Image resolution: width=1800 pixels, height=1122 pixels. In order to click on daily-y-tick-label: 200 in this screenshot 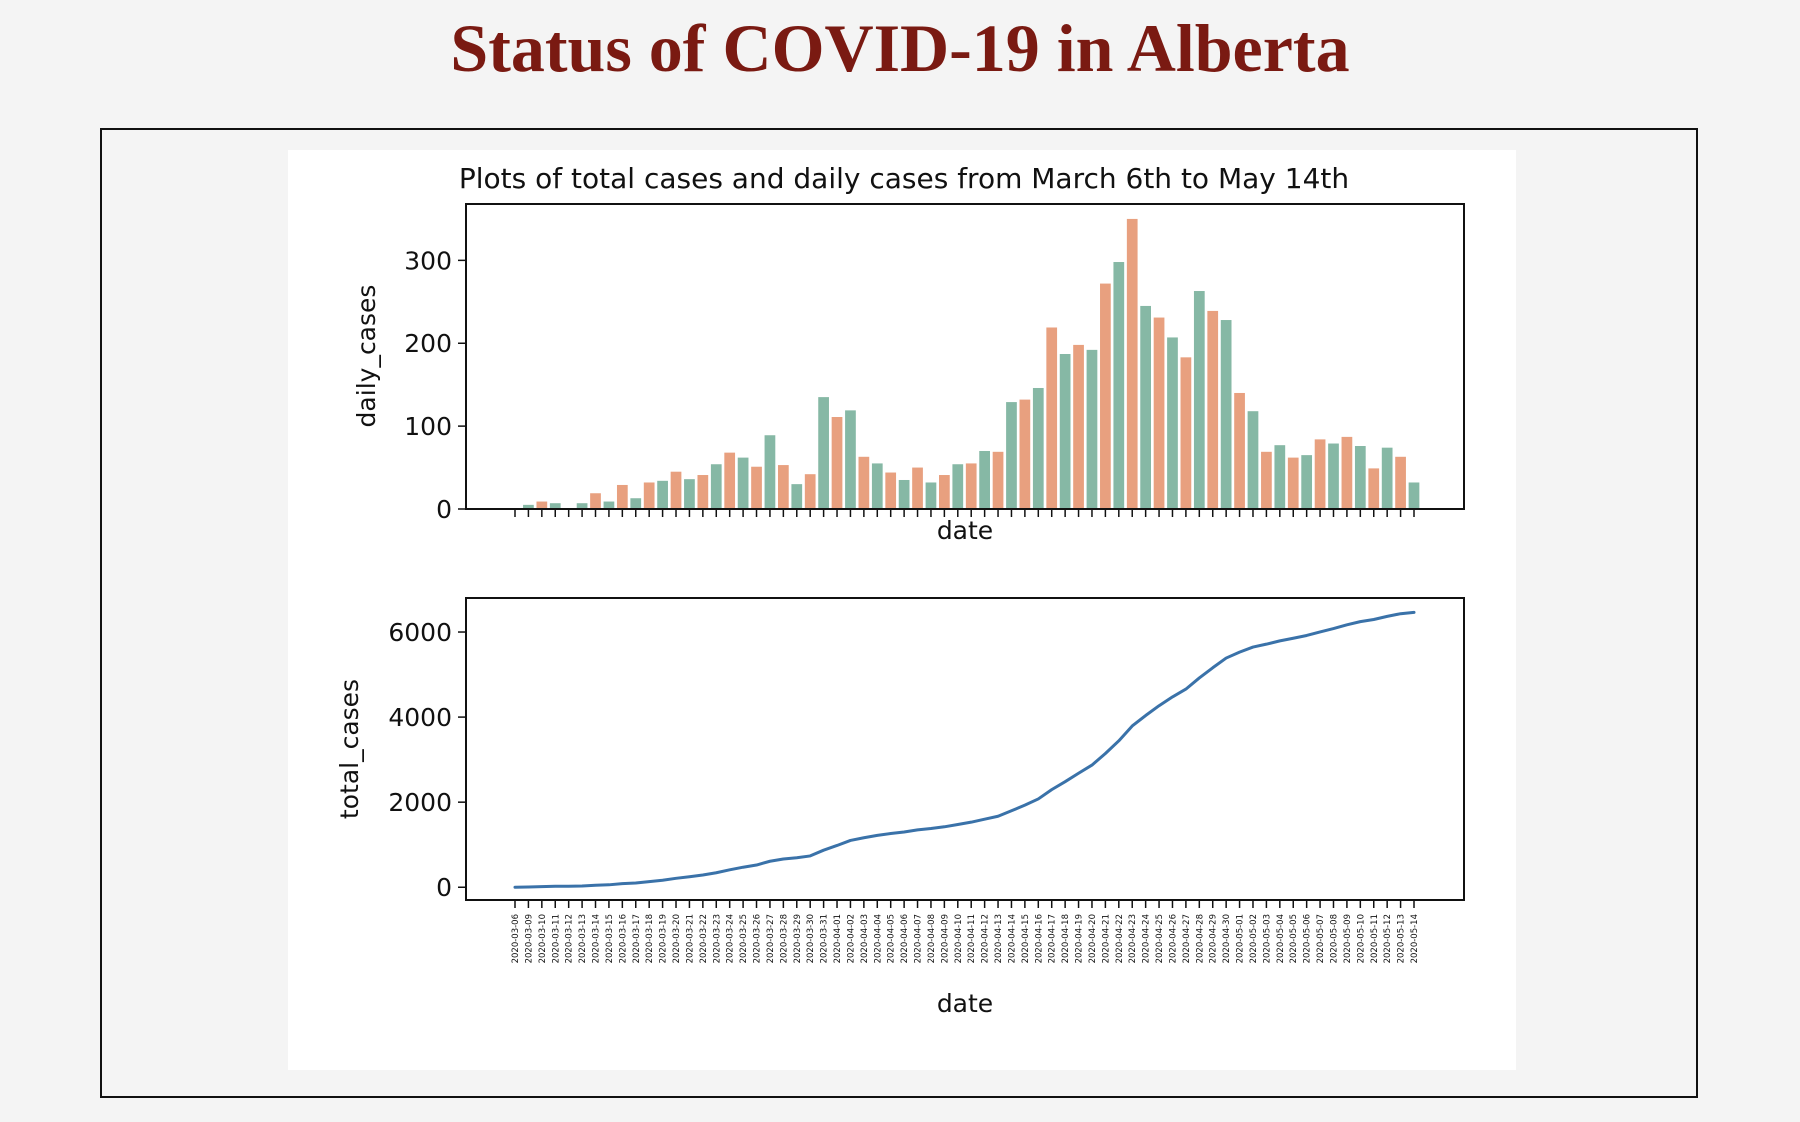, I will do `click(428, 343)`.